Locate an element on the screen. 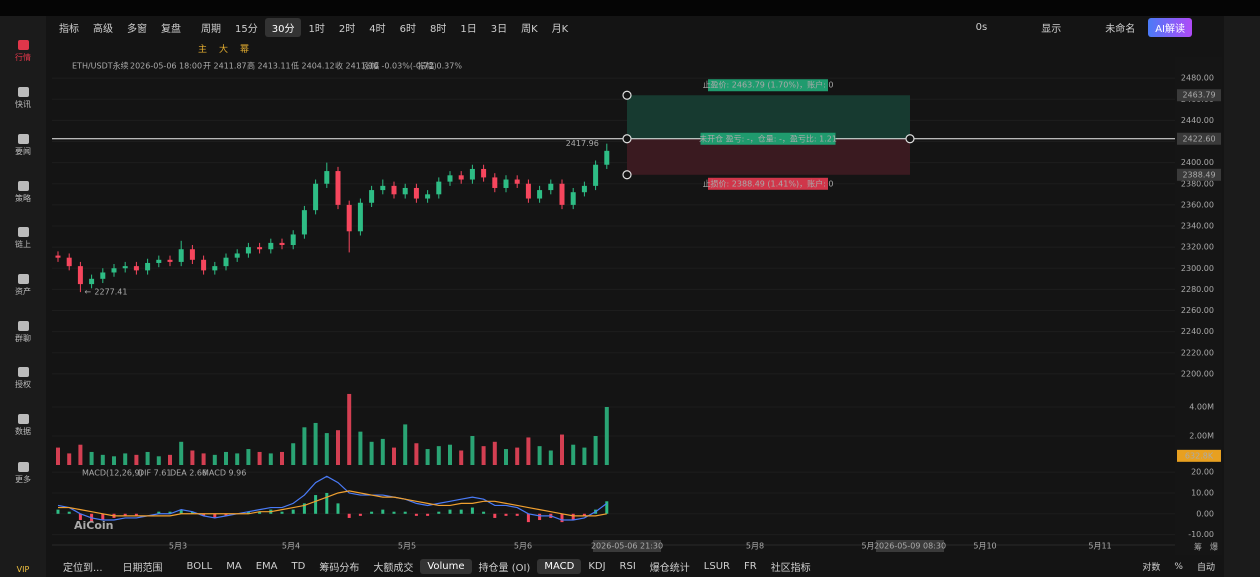 Image resolution: width=1260 pixels, height=577 pixels. indicator-button: 大额成交 is located at coordinates (393, 568).